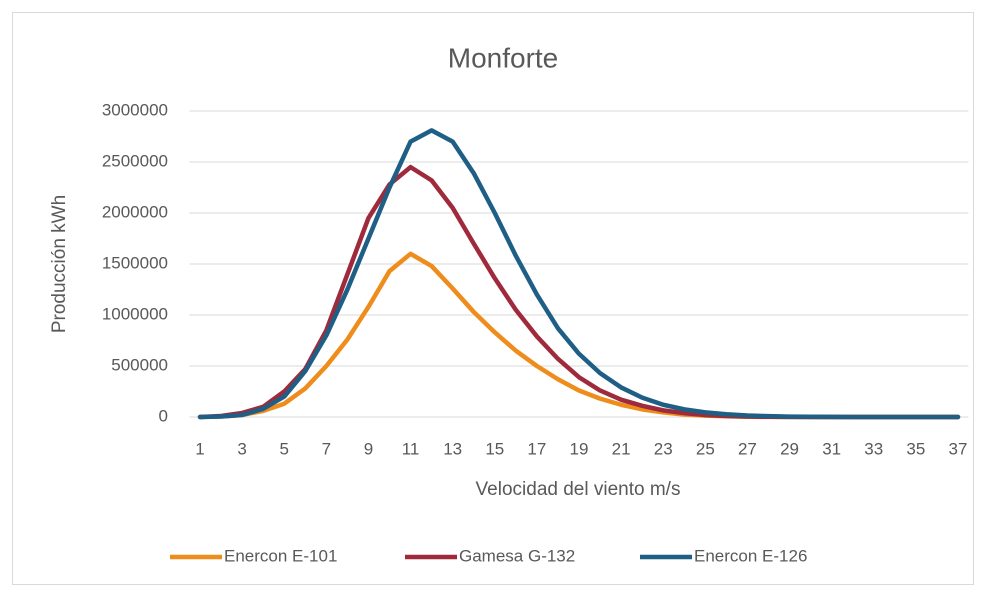 This screenshot has width=987, height=590. What do you see at coordinates (139, 364) in the screenshot?
I see `y-tick-label: 500000` at bounding box center [139, 364].